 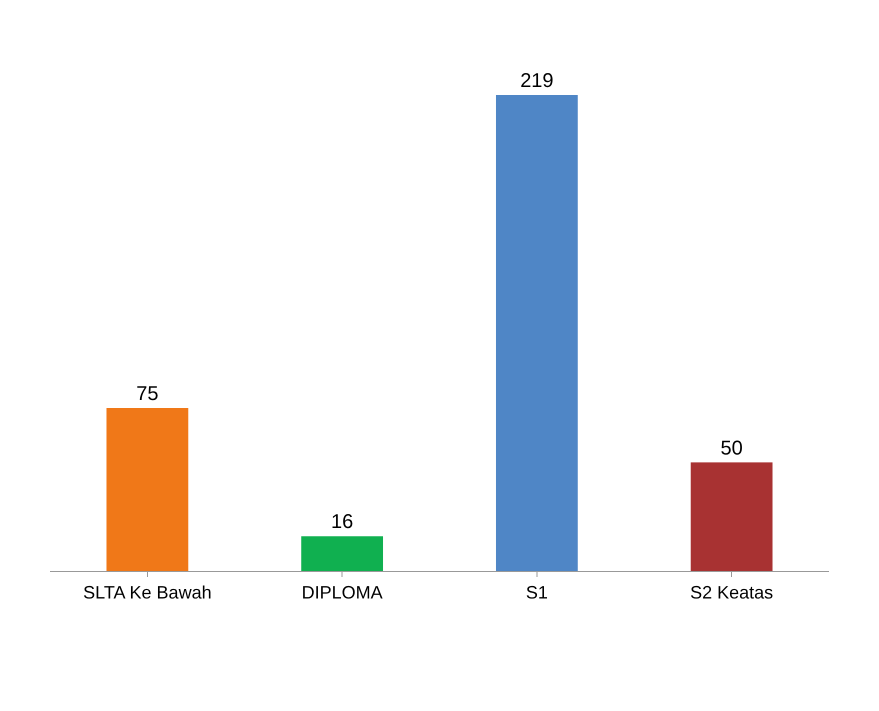 What do you see at coordinates (537, 592) in the screenshot?
I see `x-tick-label: S1` at bounding box center [537, 592].